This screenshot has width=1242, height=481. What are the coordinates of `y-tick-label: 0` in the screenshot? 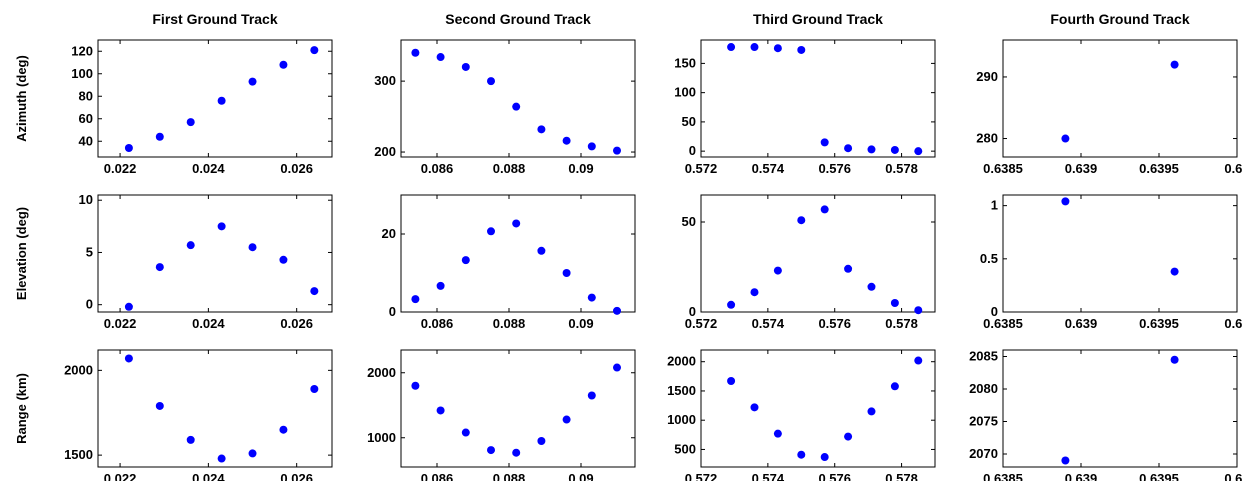 It's located at (692, 311).